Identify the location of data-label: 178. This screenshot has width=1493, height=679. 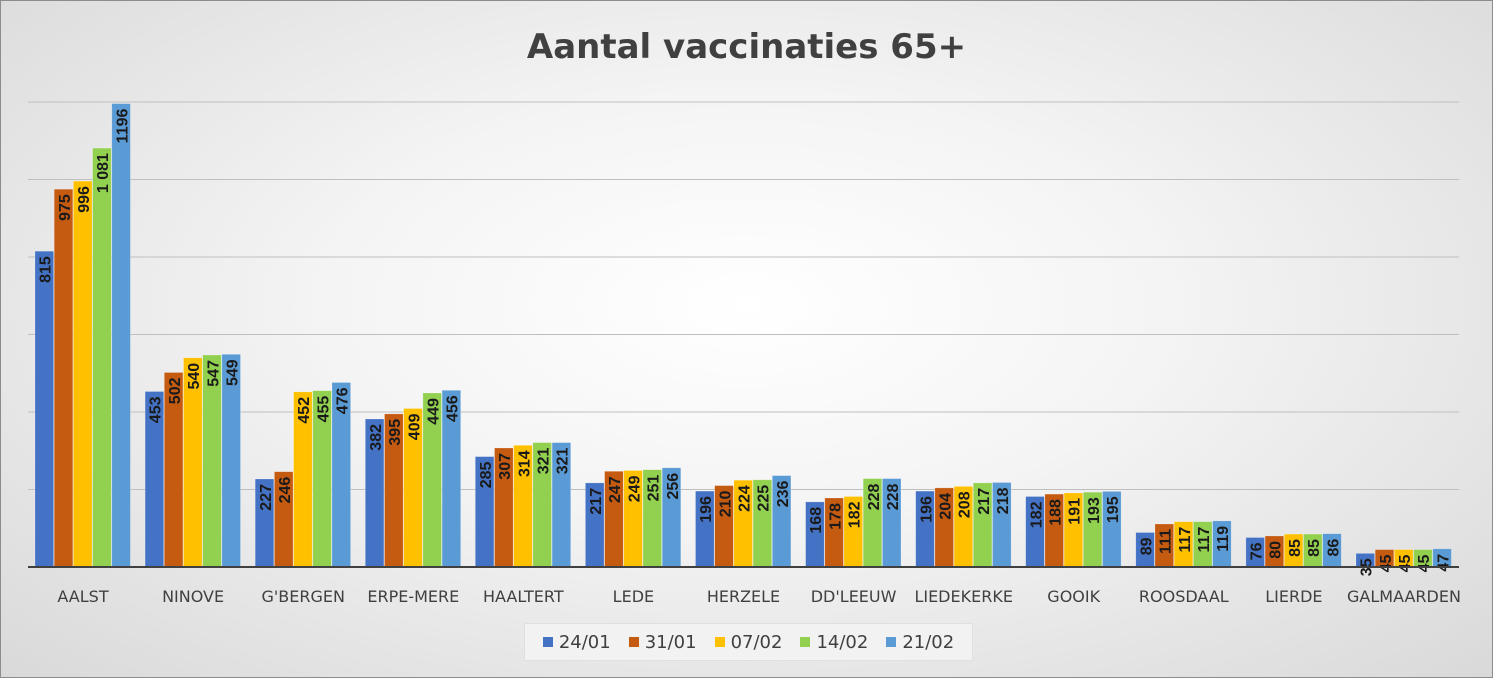
(835, 516).